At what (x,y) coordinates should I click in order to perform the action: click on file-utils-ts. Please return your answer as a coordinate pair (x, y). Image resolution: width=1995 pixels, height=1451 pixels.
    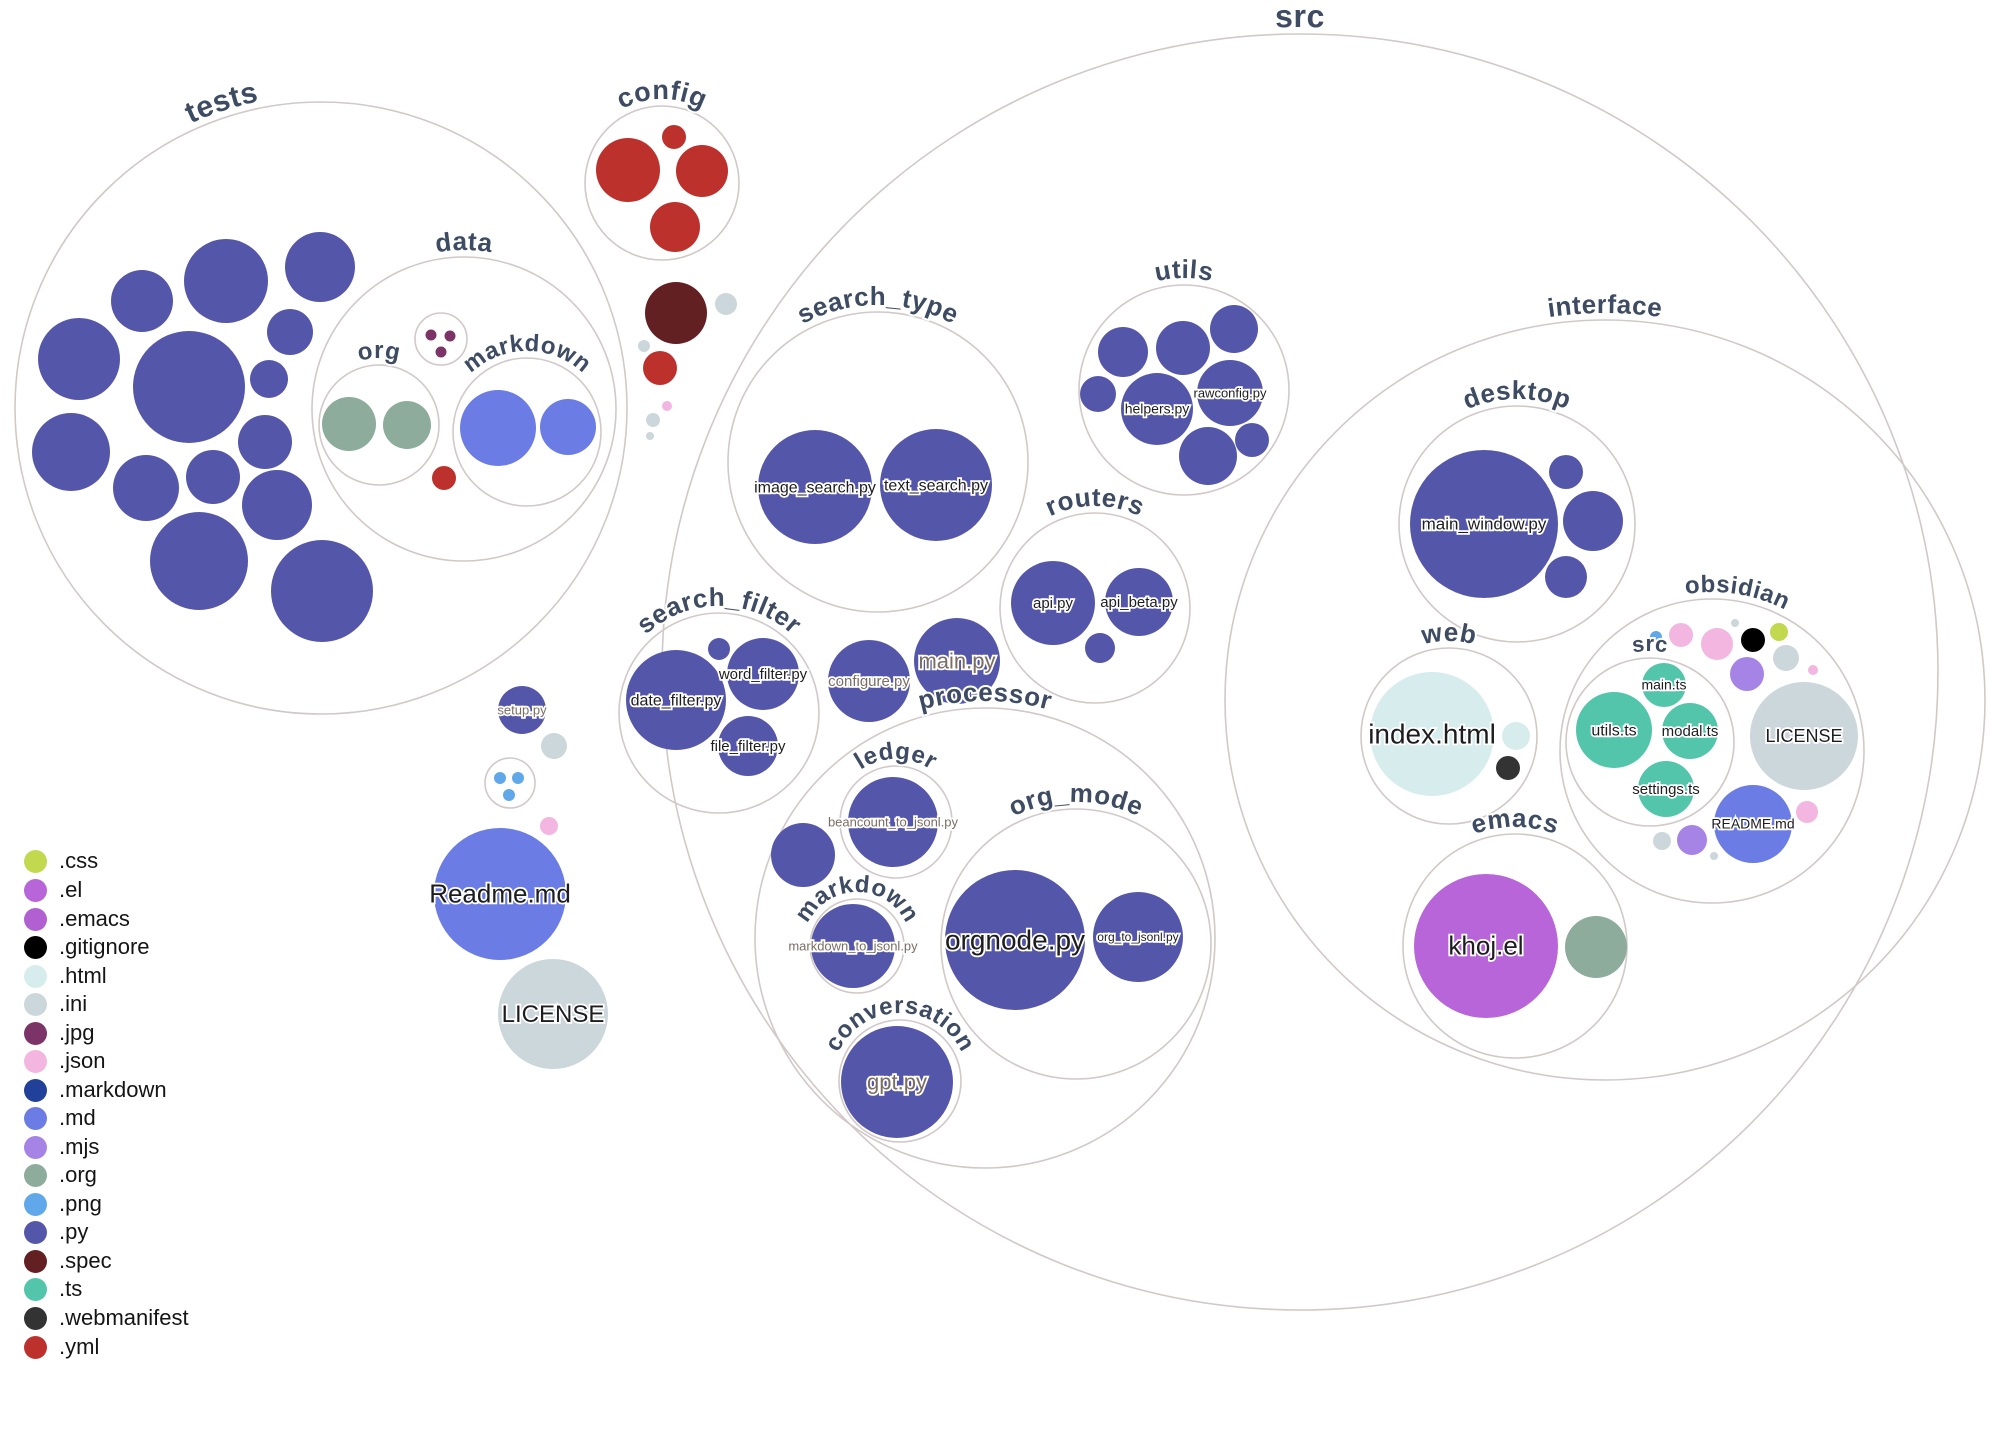
    Looking at the image, I should click on (1614, 730).